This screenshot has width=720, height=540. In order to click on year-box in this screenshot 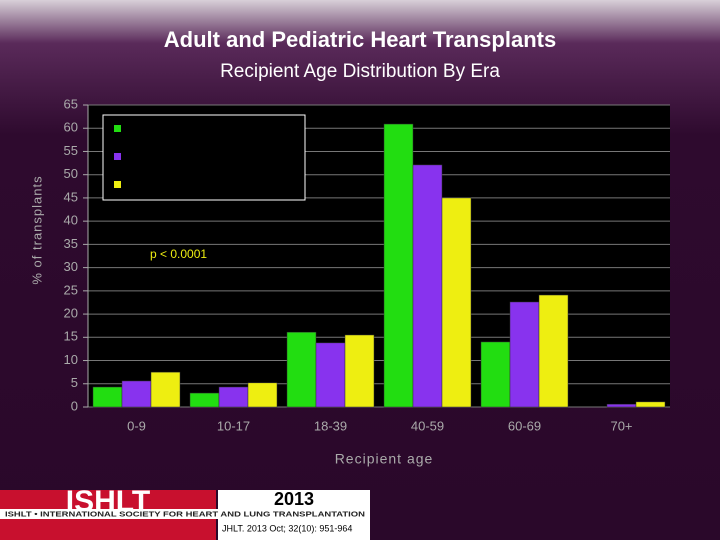, I will do `click(294, 499)`.